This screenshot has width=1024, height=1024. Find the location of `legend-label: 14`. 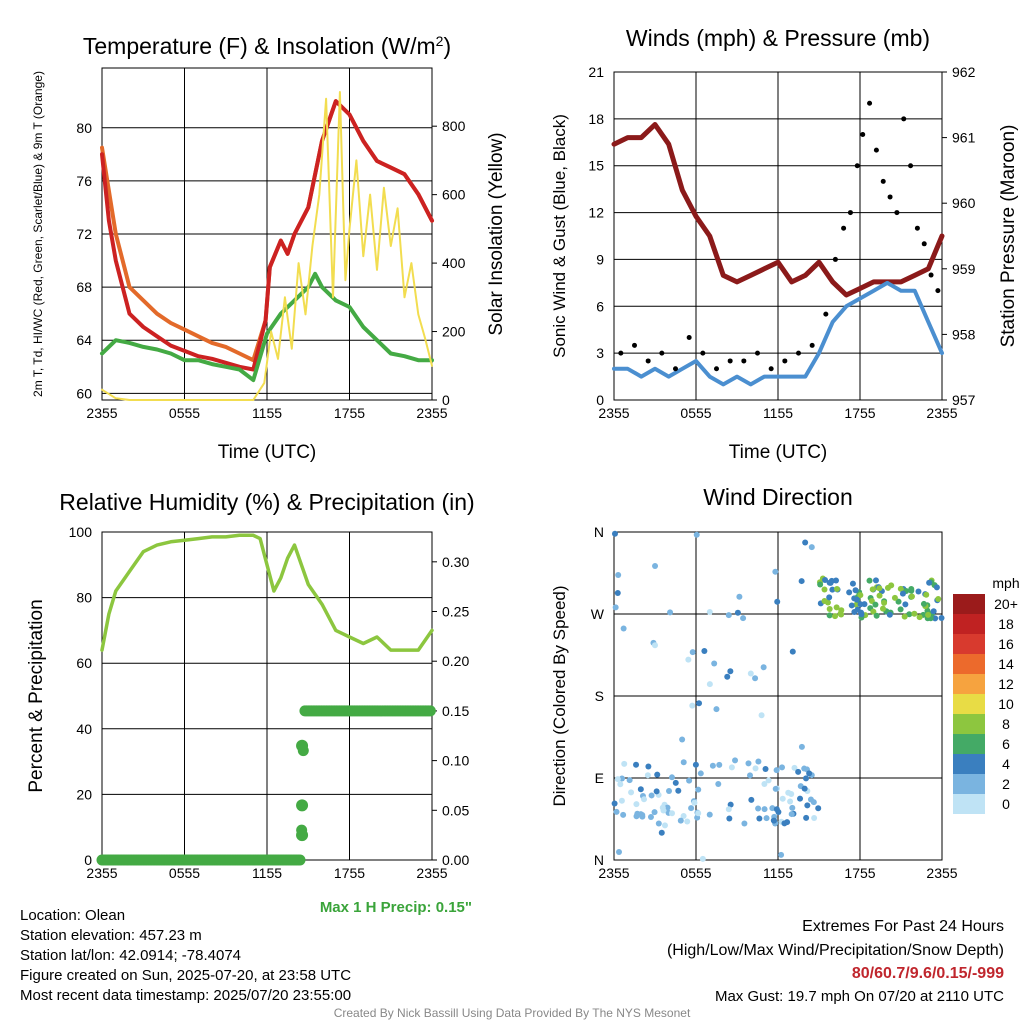

legend-label: 14 is located at coordinates (1006, 664).